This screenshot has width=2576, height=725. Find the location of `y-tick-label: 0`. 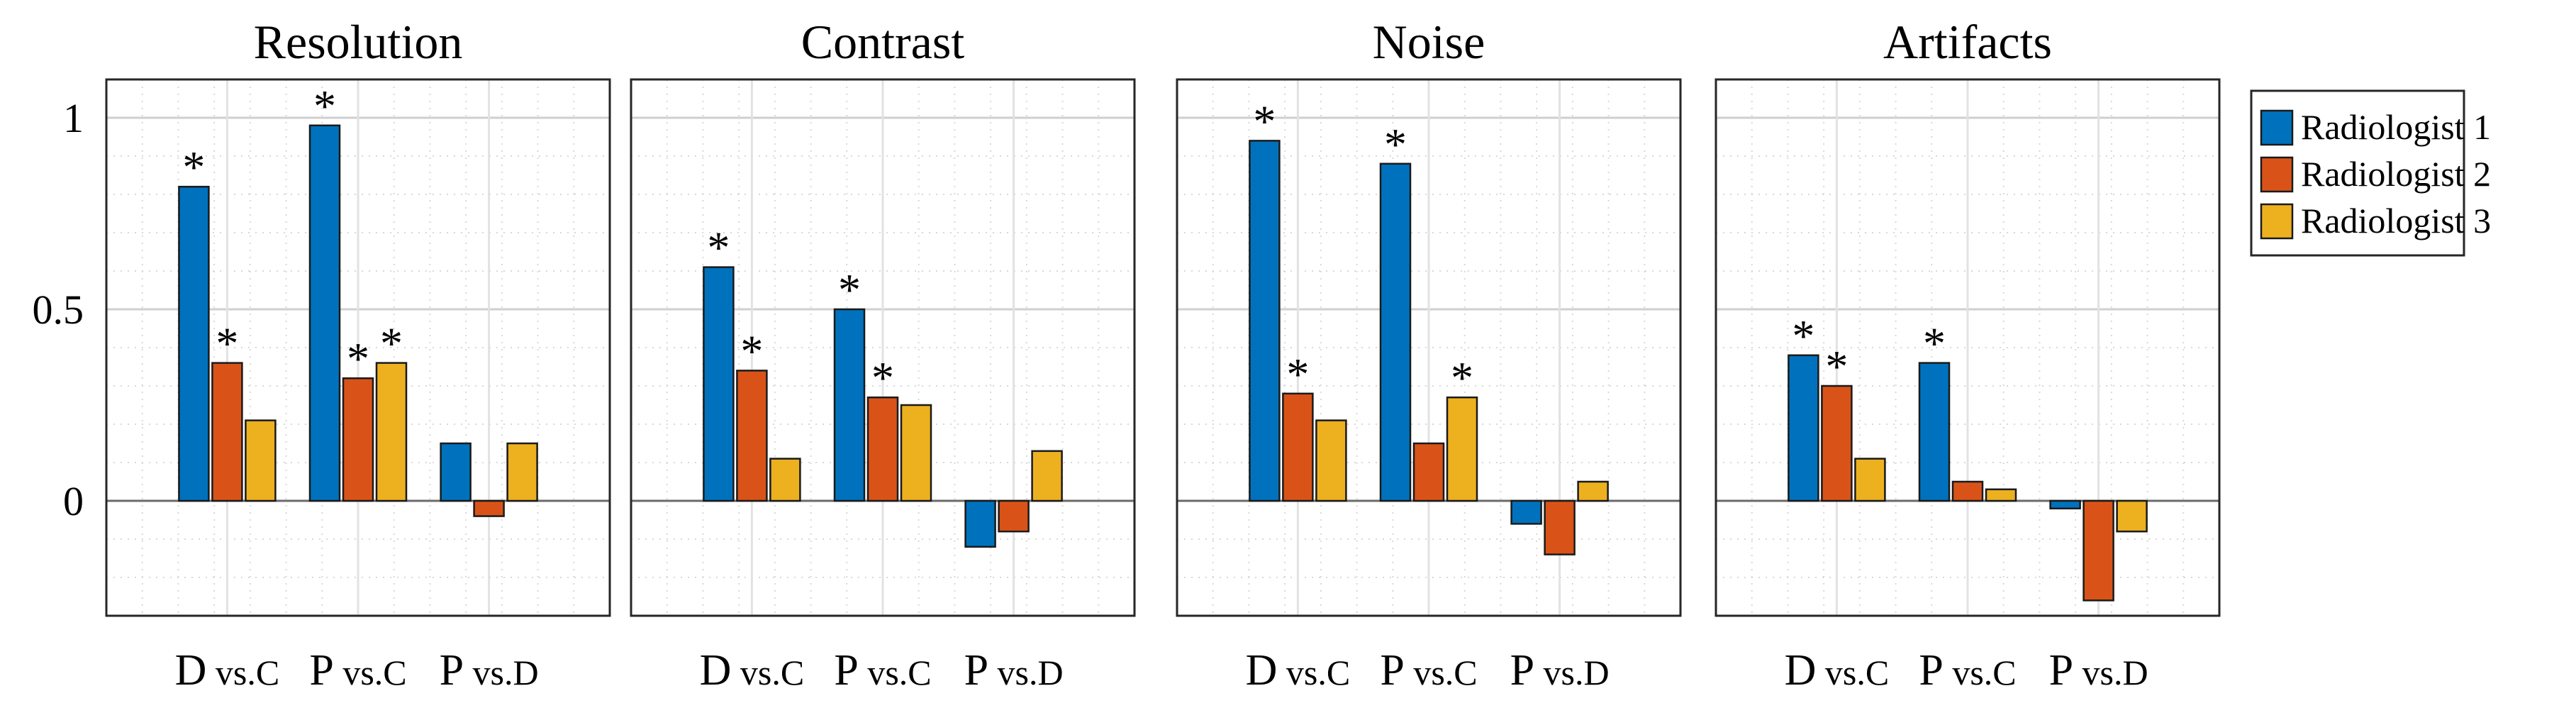

y-tick-label: 0 is located at coordinates (73, 501).